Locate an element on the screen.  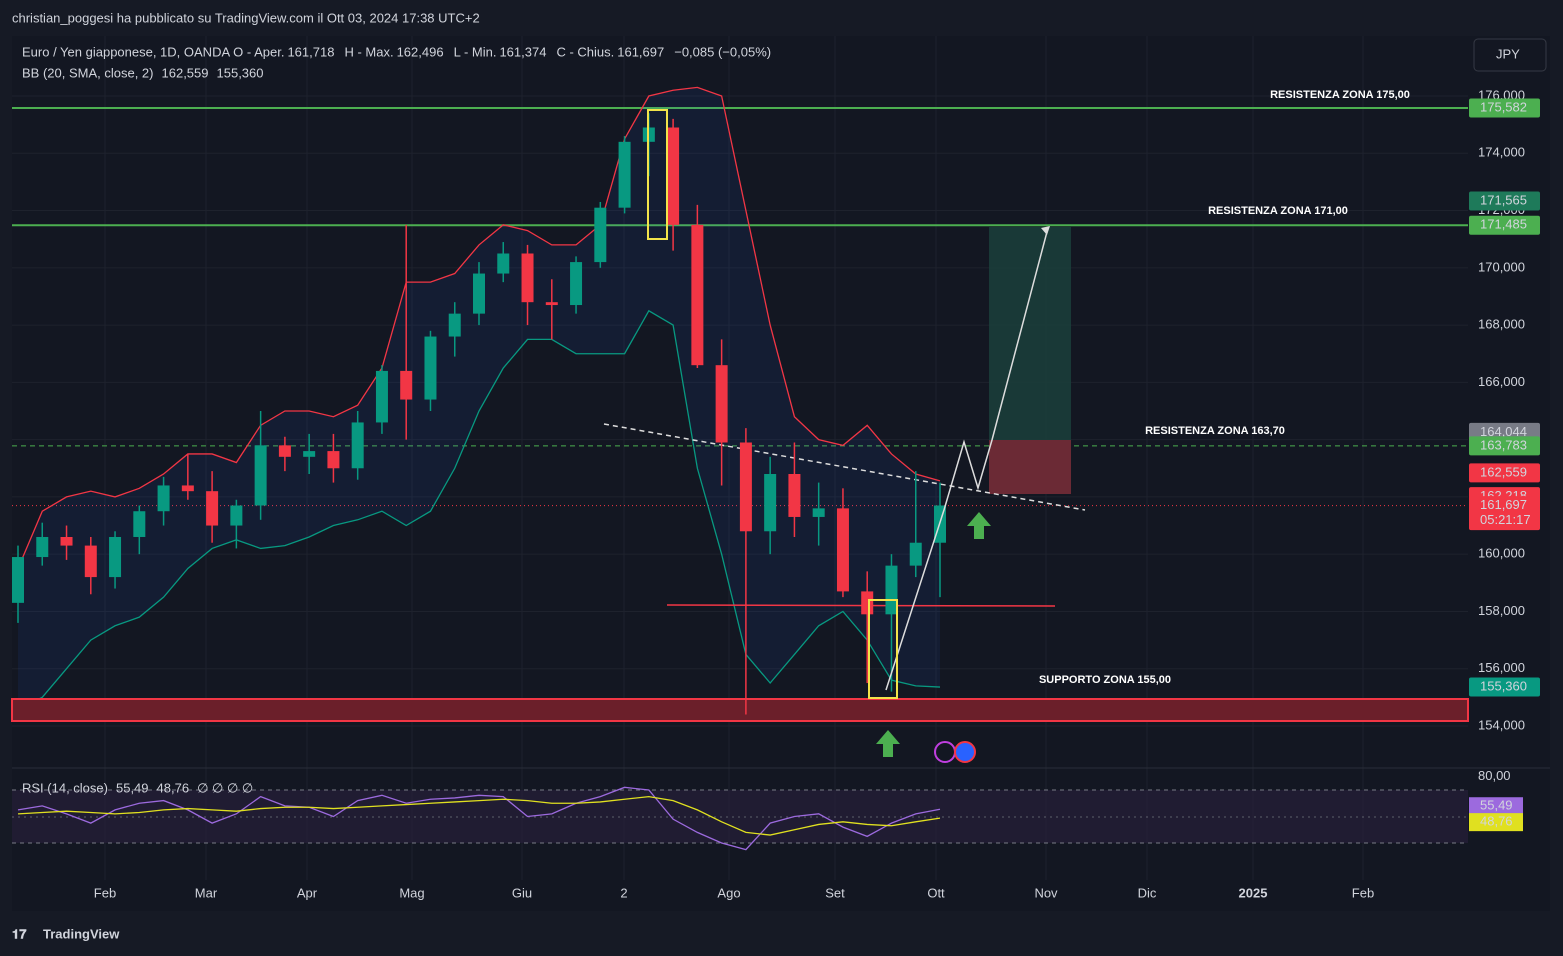
price-label: 161,697 is located at coordinates (1503, 504).